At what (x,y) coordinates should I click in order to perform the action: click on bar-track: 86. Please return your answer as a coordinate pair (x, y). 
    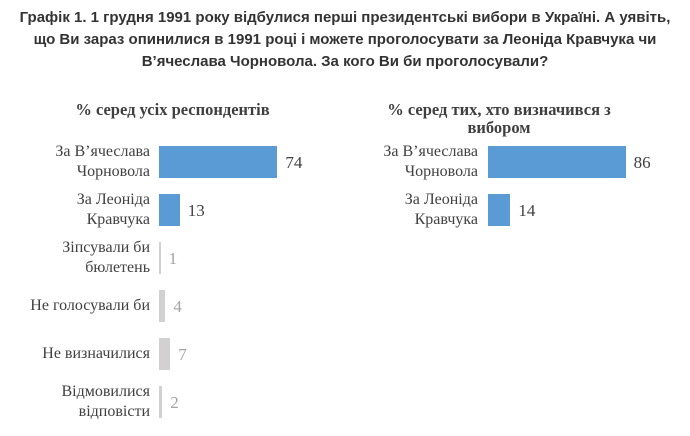
    Looking at the image, I should click on (589, 162).